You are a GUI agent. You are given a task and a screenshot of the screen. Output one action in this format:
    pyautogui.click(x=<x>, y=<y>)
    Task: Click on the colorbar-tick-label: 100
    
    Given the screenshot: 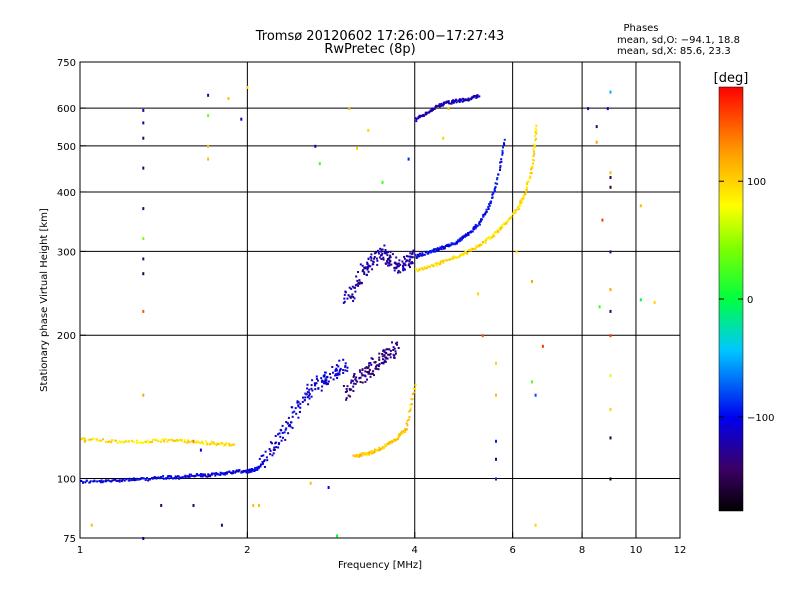 What is the action you would take?
    pyautogui.click(x=756, y=182)
    